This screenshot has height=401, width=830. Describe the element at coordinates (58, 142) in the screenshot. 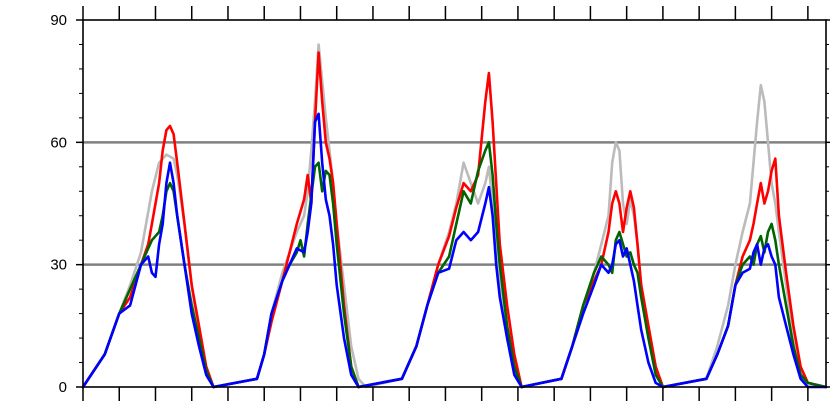

I see `y-tick-label: 60` at that location.